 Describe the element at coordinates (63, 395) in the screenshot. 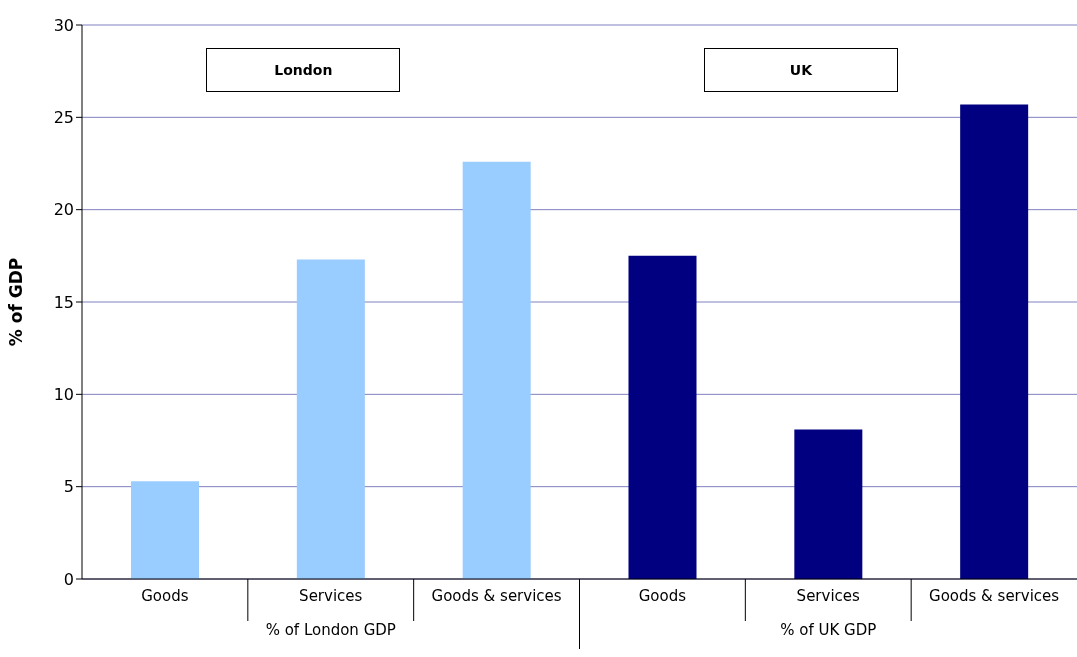

I see `y-tick-label: 10` at that location.